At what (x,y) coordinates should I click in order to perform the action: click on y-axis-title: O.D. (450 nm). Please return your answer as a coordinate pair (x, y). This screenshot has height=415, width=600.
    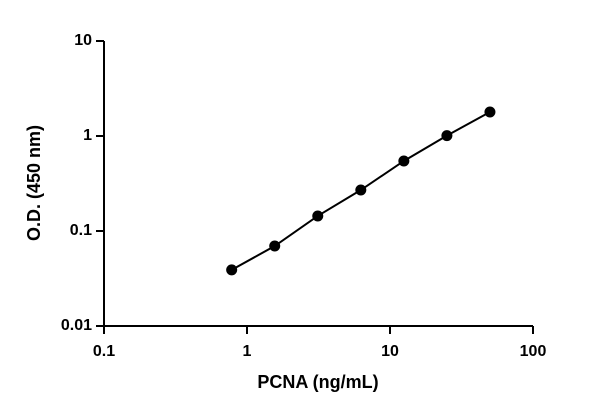
    Looking at the image, I should click on (34, 183).